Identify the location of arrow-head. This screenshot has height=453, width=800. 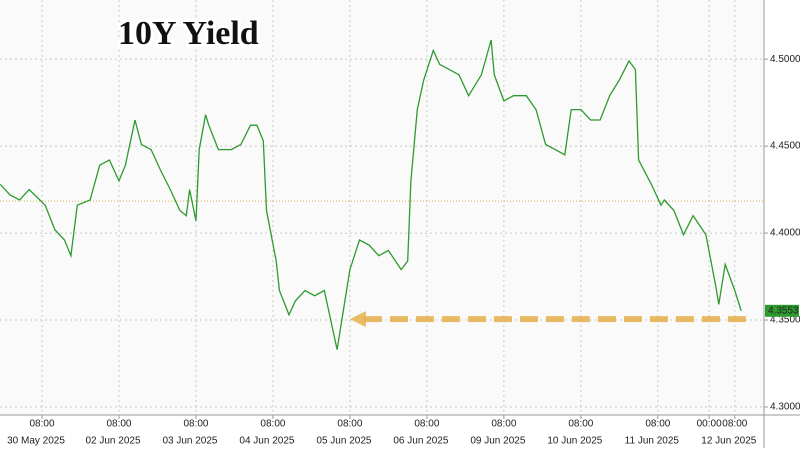
(357, 319).